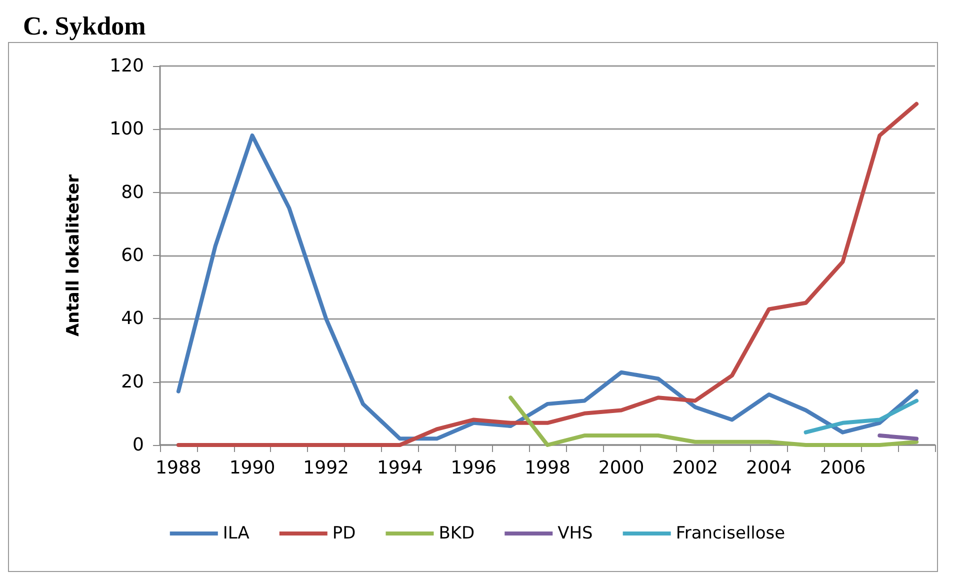  I want to click on chart-title: C. Sykdom, so click(84, 26).